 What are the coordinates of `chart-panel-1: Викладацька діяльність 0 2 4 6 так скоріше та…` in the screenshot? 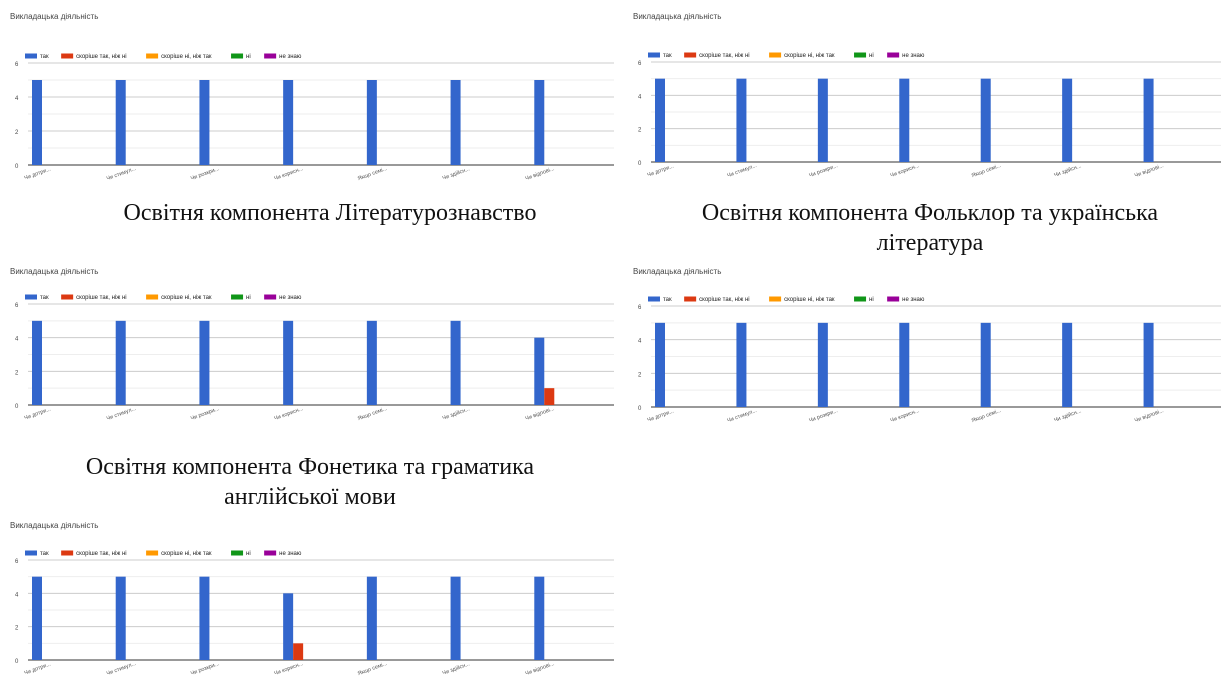 It's located at (312, 97).